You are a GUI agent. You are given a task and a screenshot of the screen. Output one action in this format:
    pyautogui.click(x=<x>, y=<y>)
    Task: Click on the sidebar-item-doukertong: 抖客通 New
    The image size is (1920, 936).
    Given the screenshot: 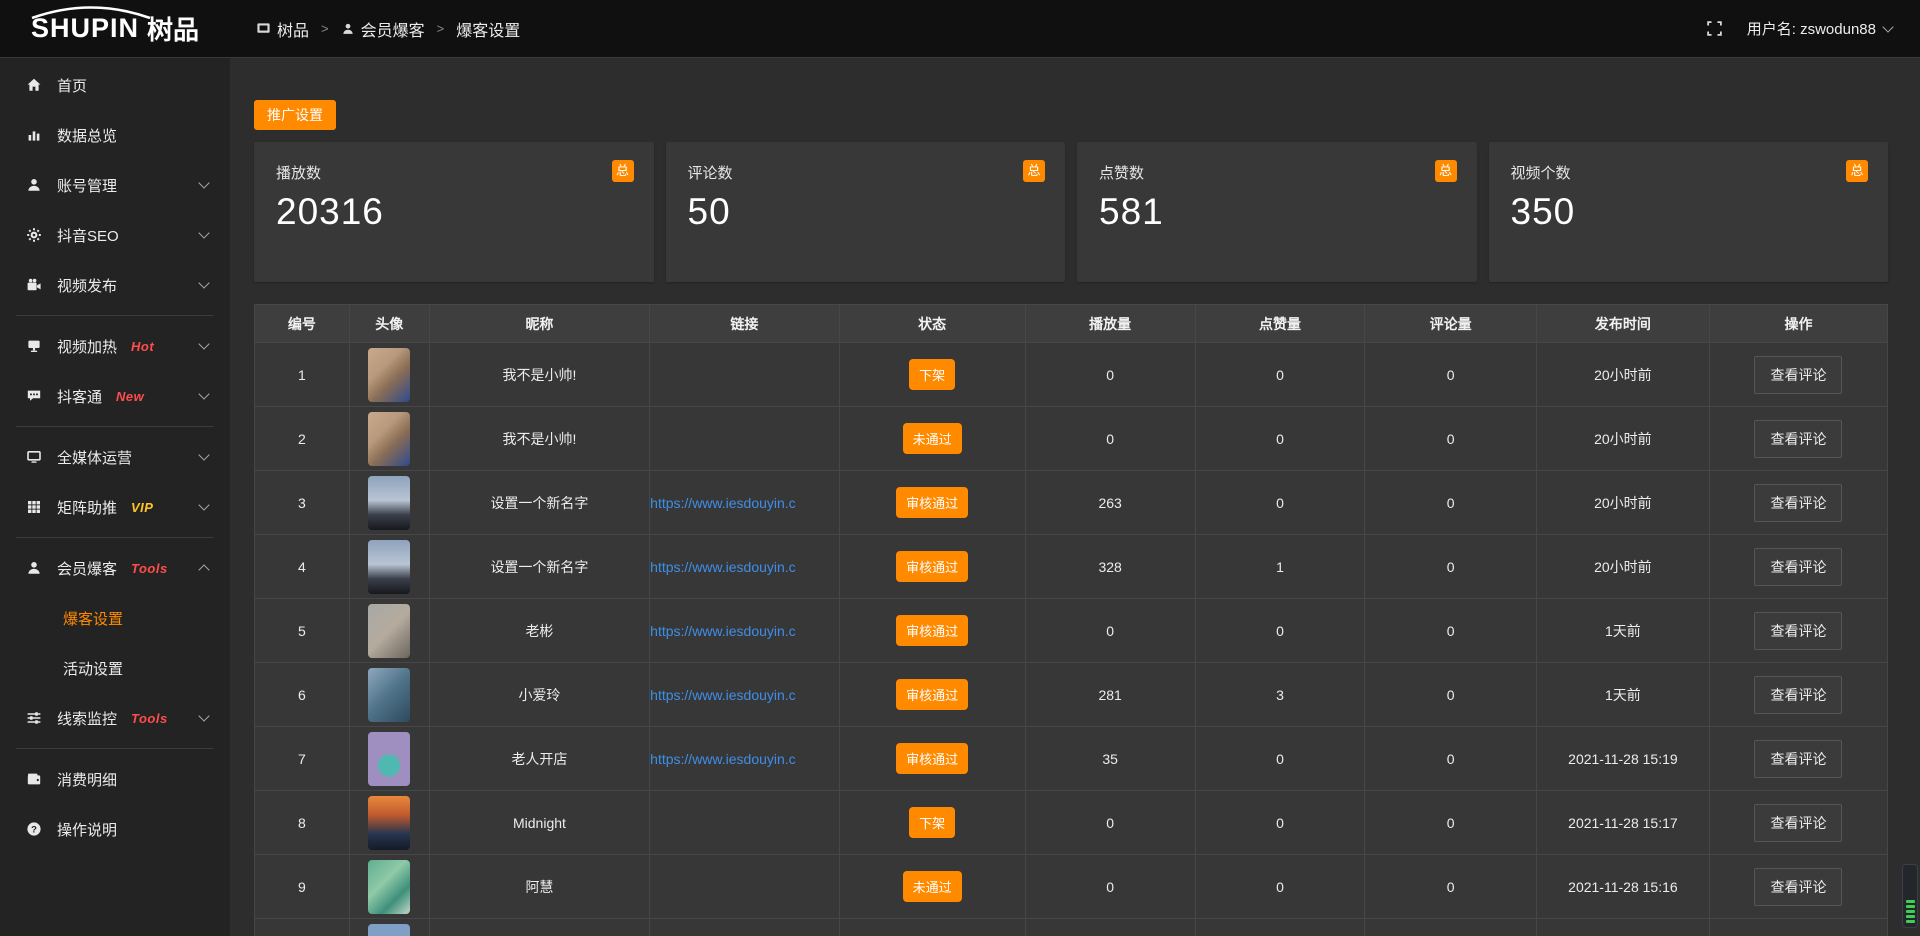 What is the action you would take?
    pyautogui.click(x=115, y=396)
    